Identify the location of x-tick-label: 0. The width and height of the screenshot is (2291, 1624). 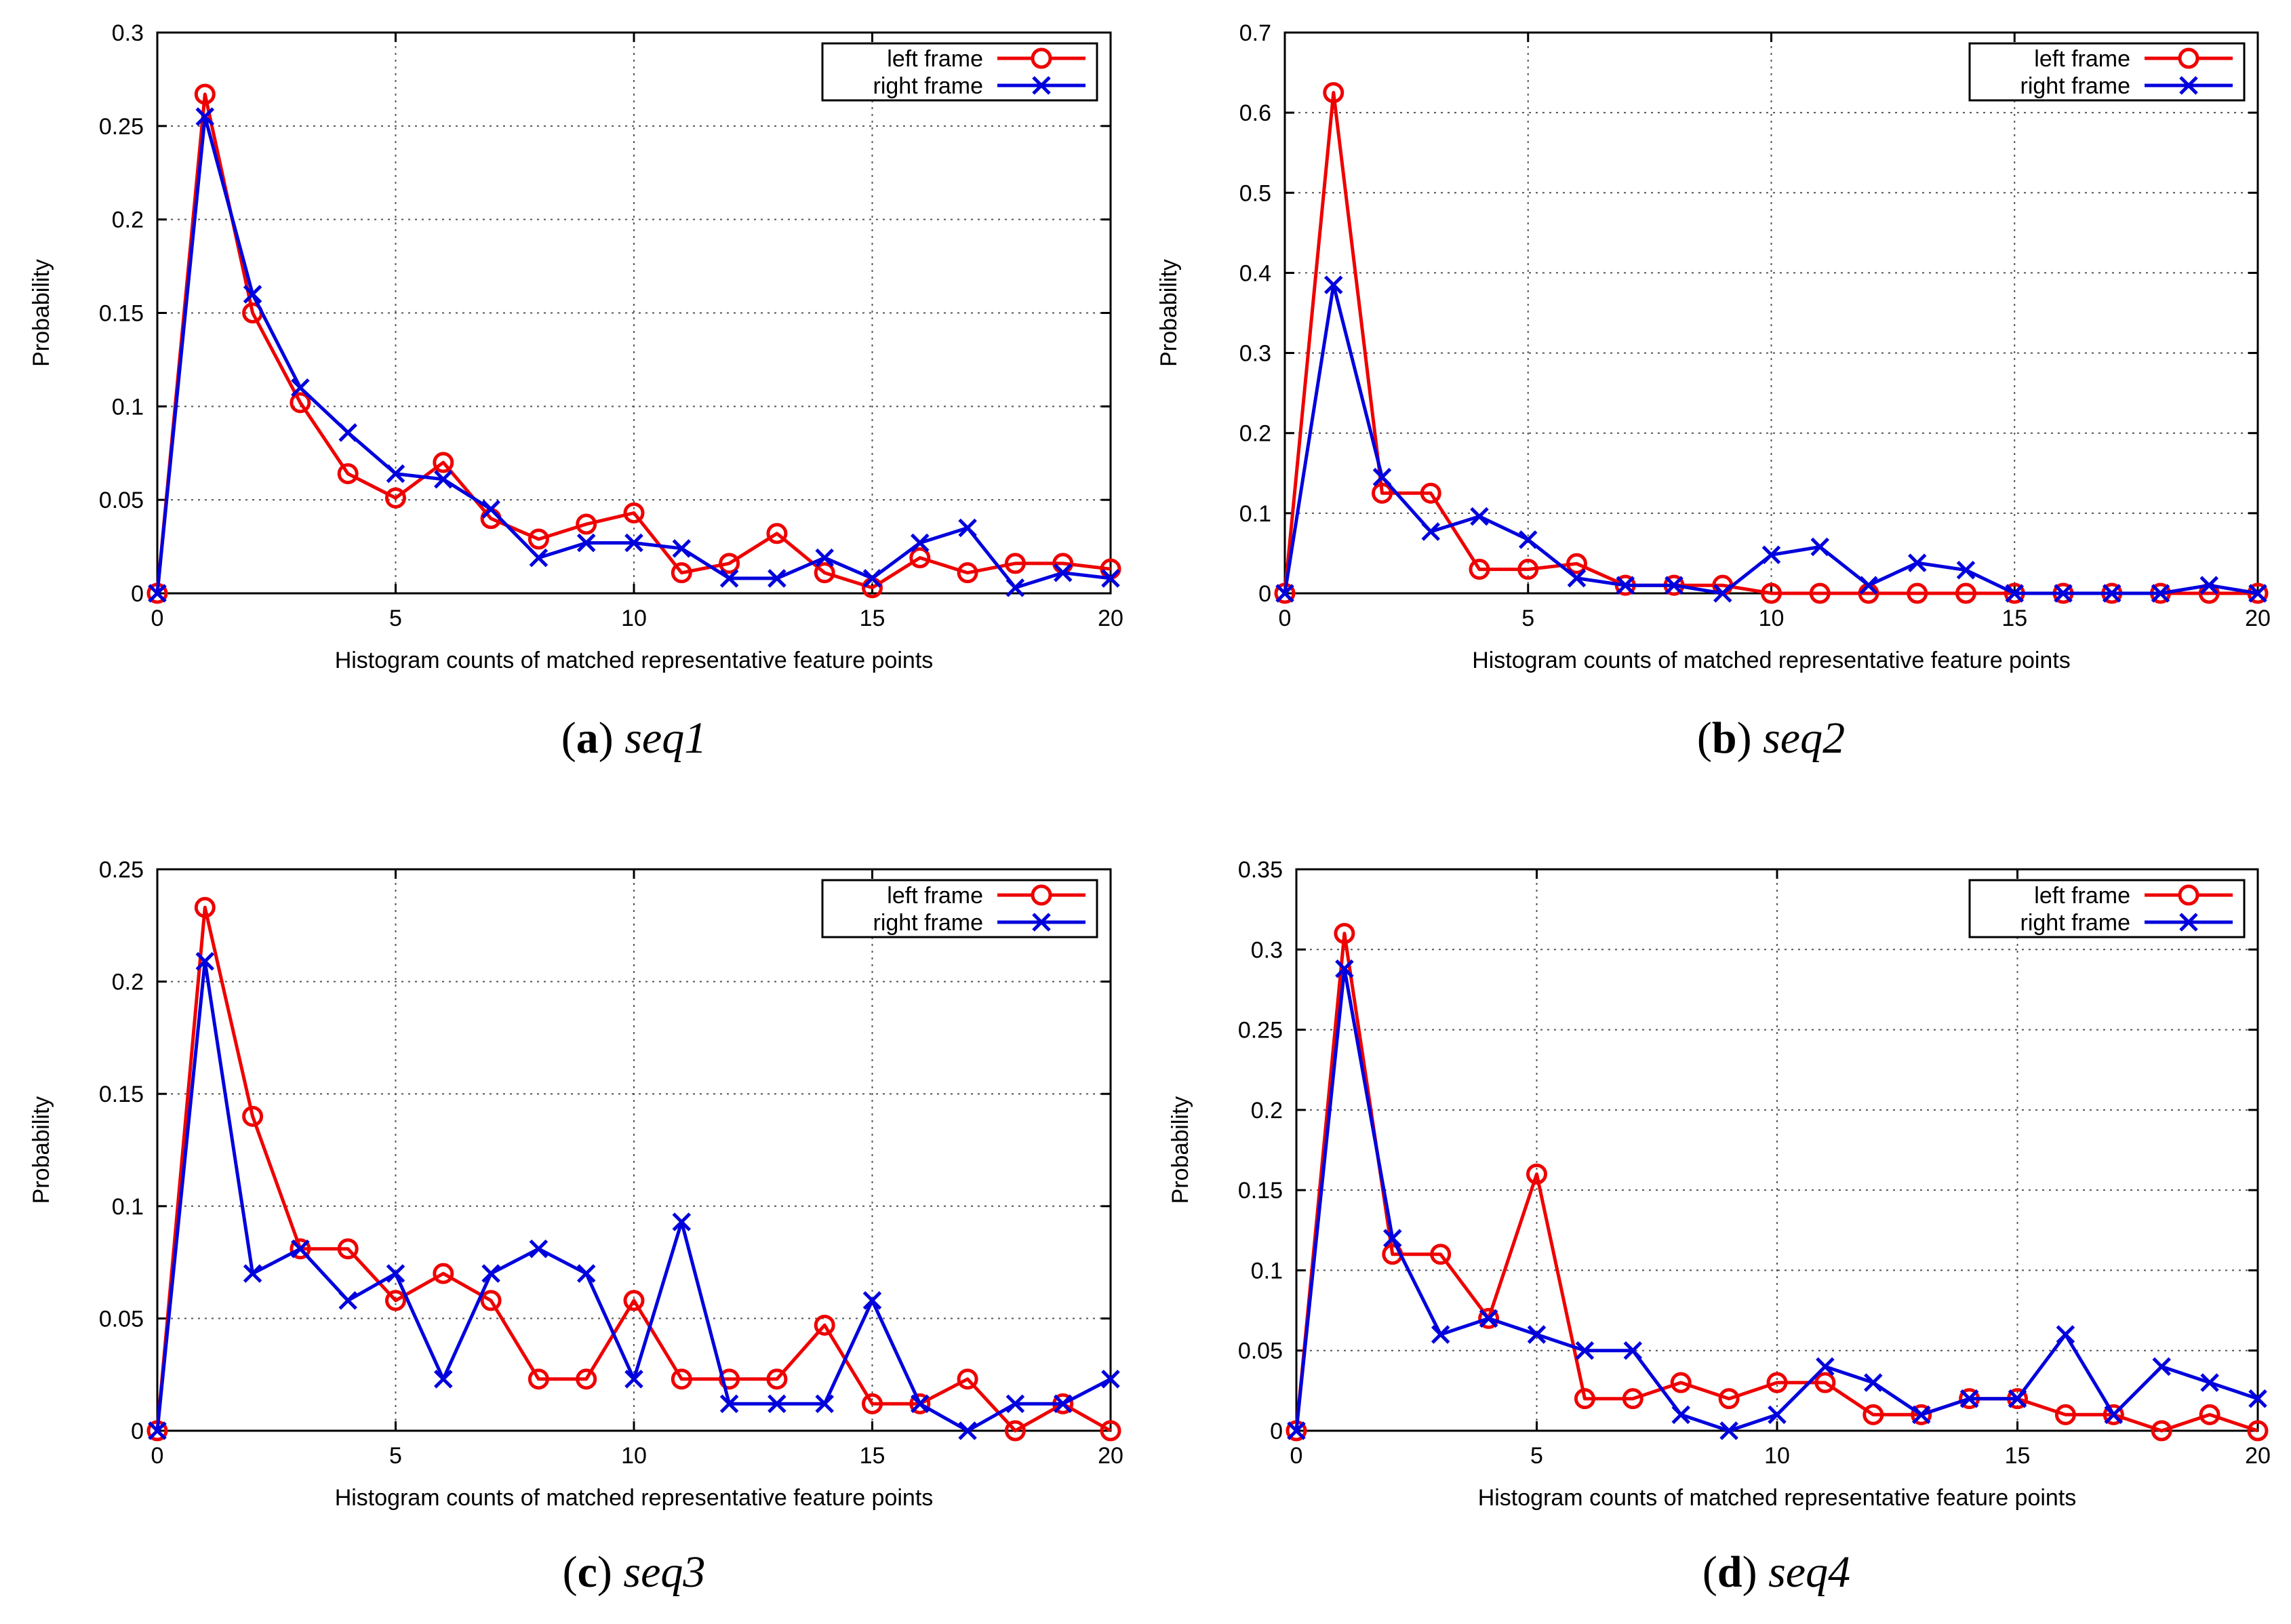
(1286, 618).